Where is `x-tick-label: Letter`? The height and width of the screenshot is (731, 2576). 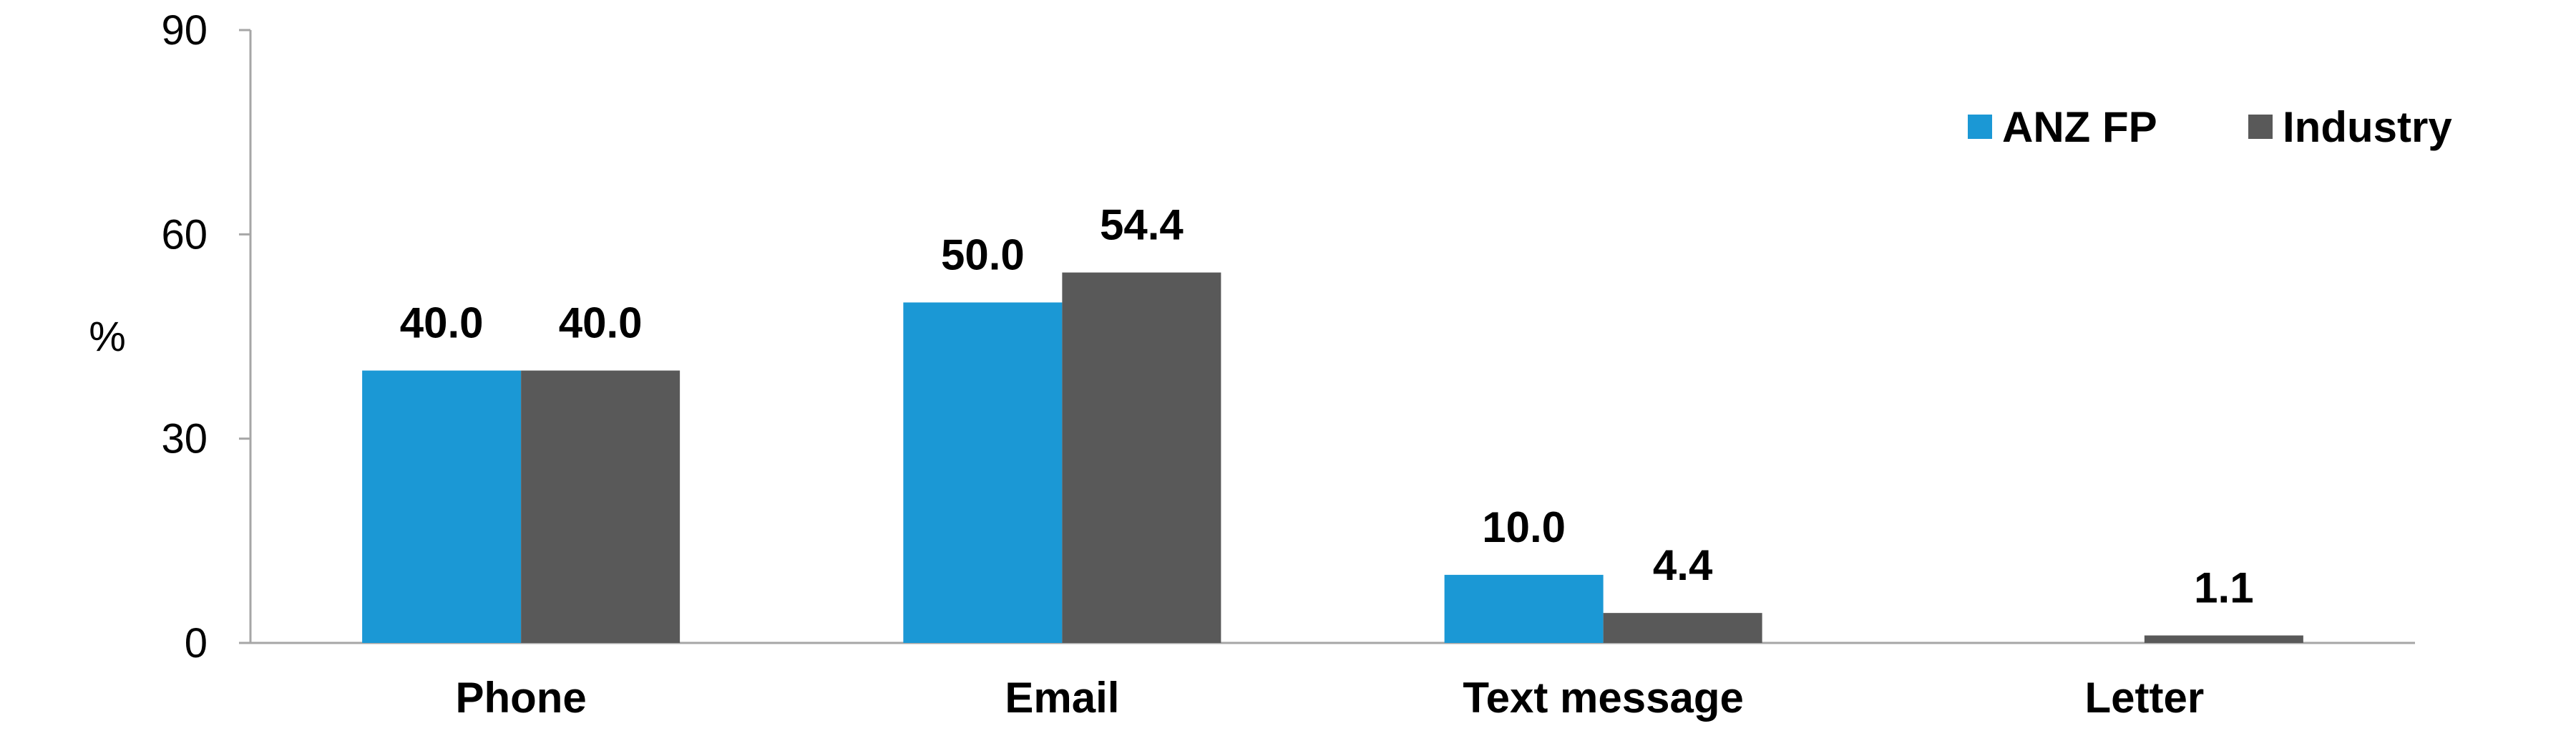
x-tick-label: Letter is located at coordinates (2145, 698).